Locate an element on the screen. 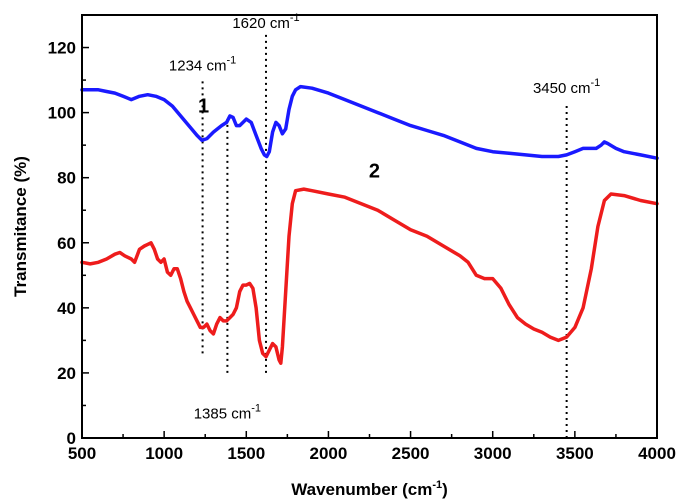  y-tick-label: 80 is located at coordinates (66, 178).